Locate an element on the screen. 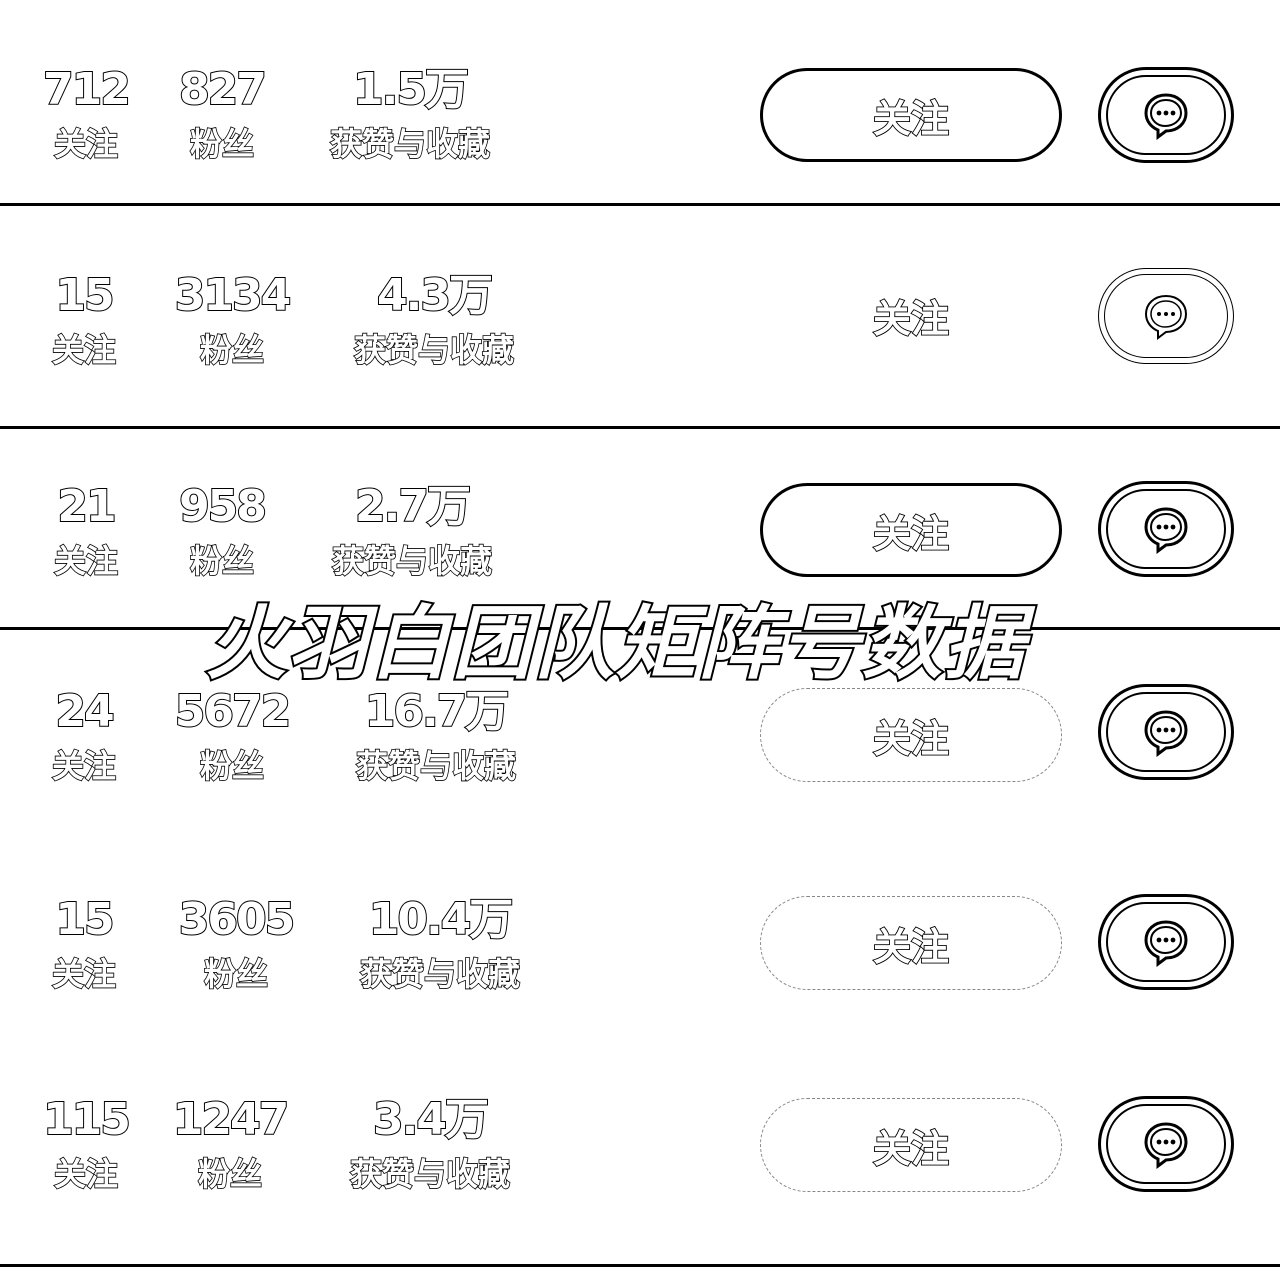 Image resolution: width=1280 pixels, height=1268 pixels. following-stat: 115 关注 is located at coordinates (87, 1144).